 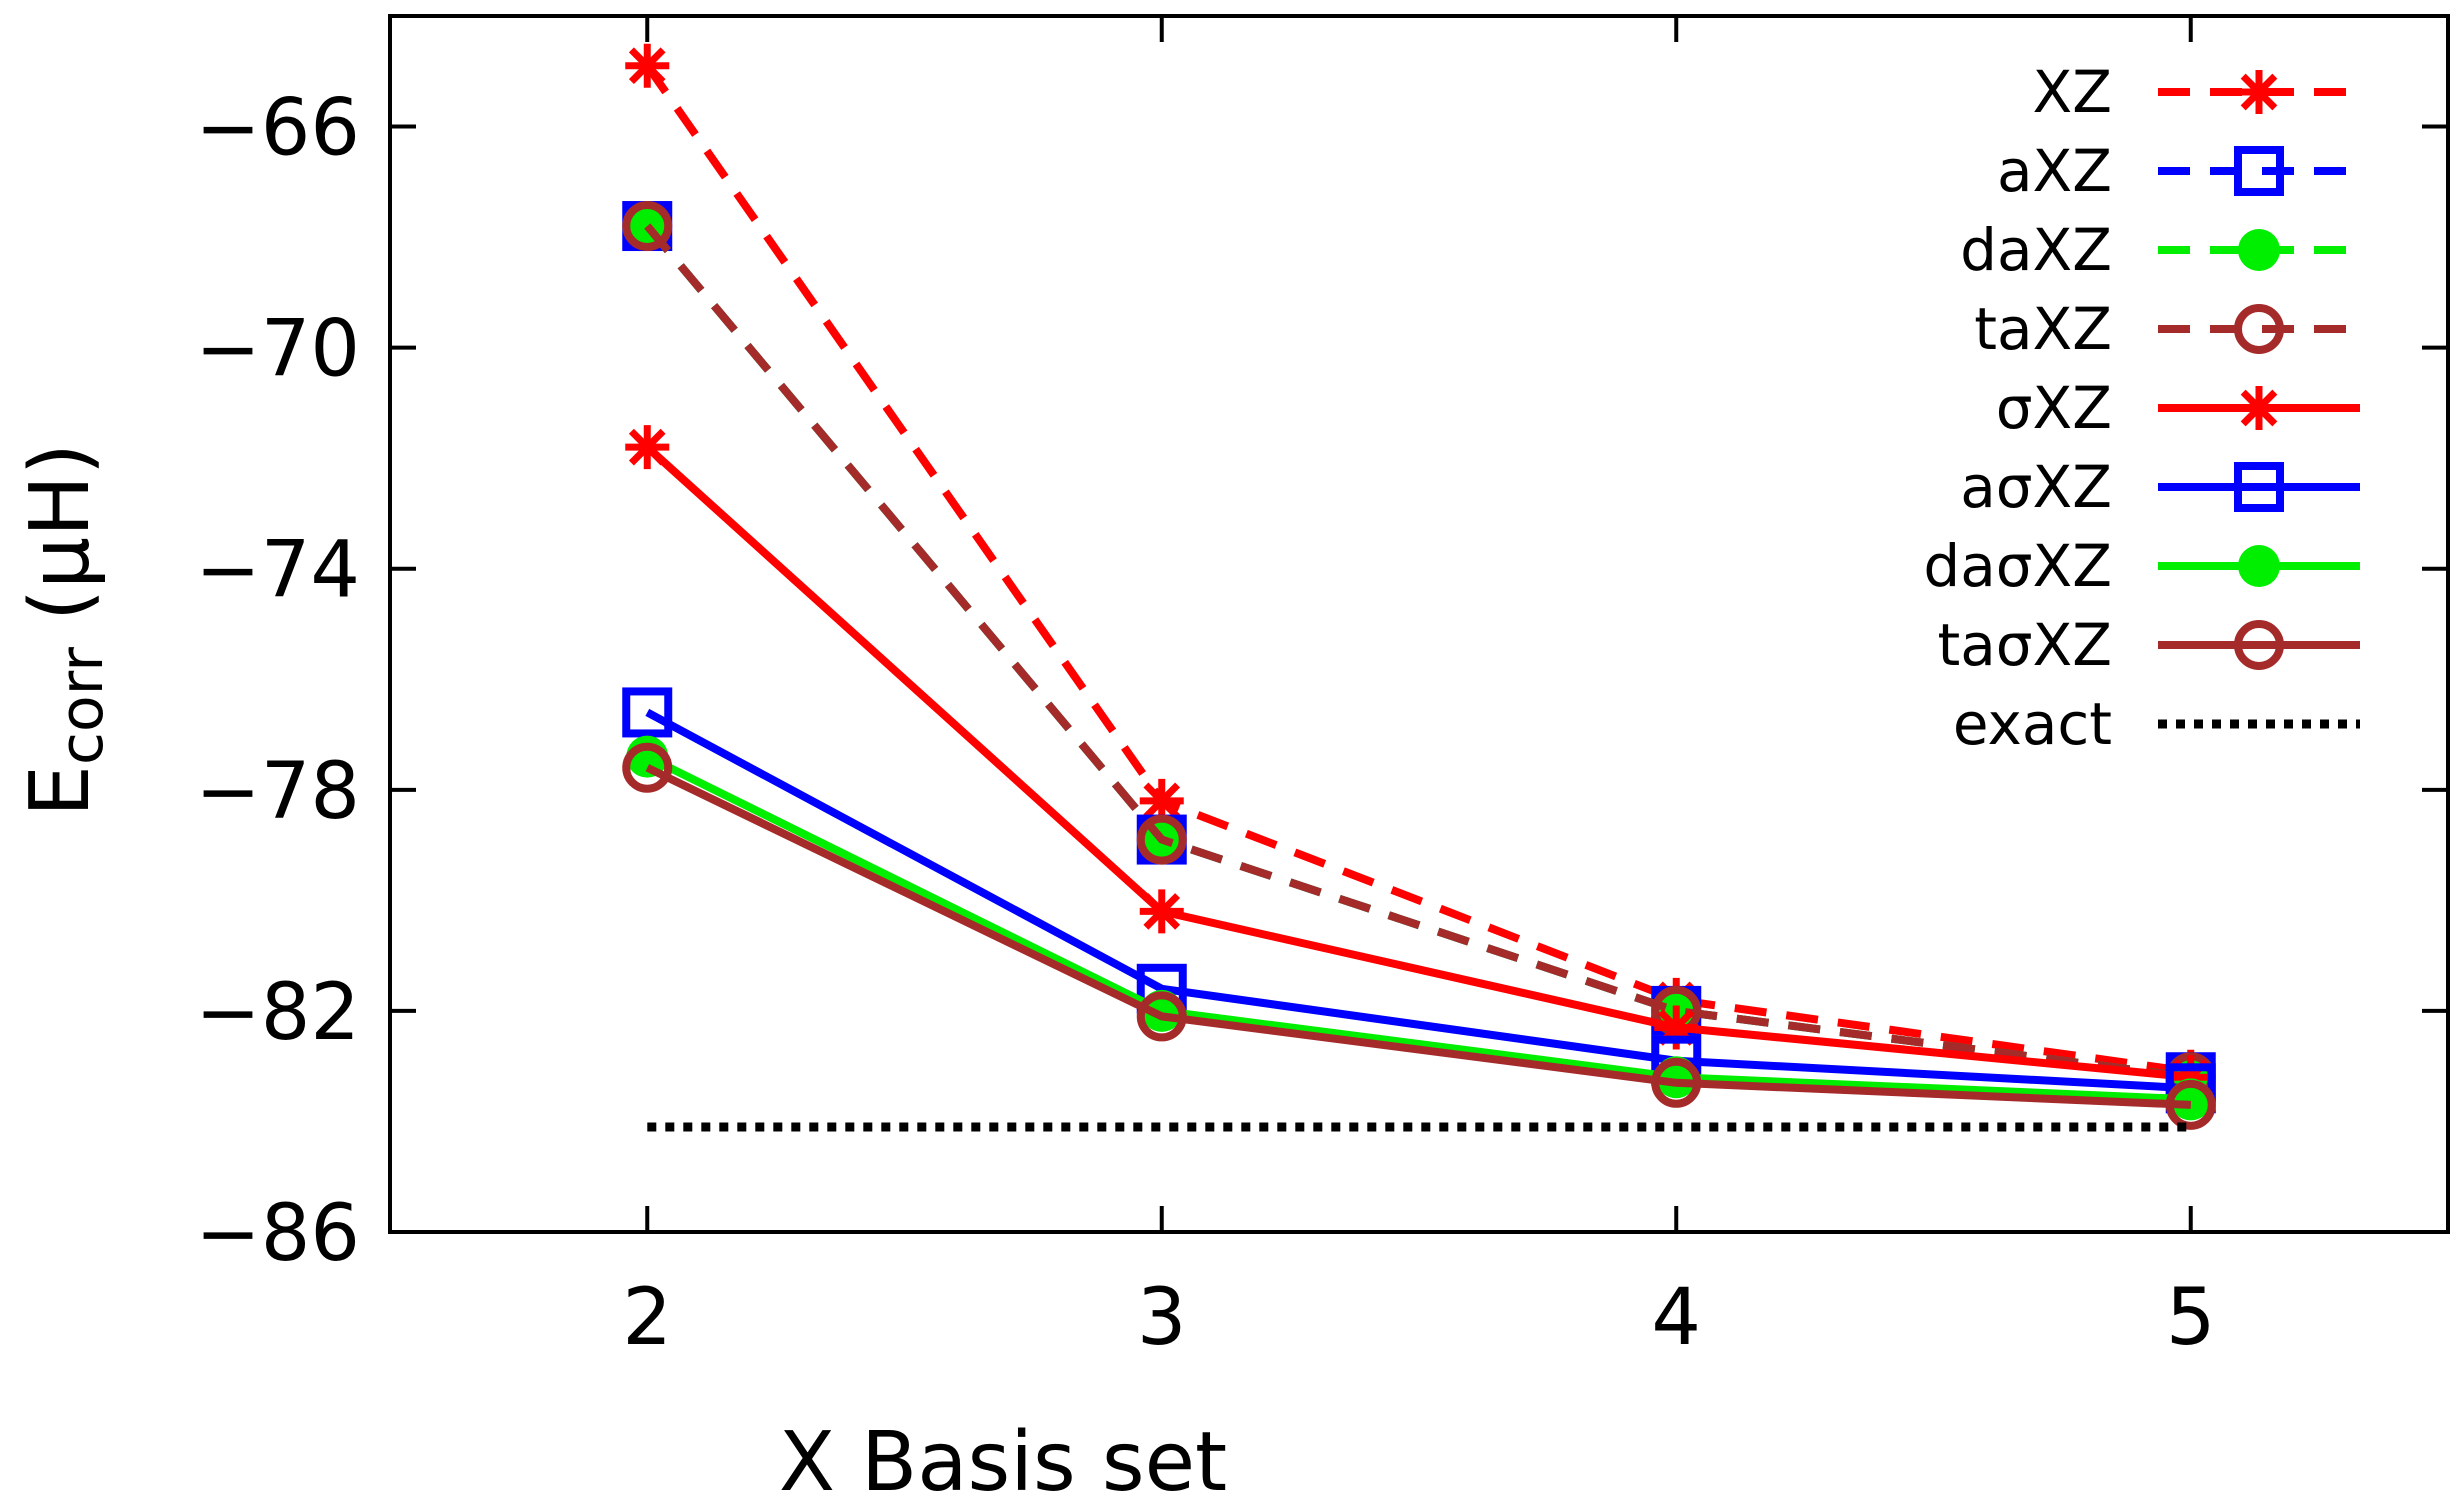 What do you see at coordinates (2017, 566) in the screenshot?
I see `legend-label-6: daσXZ` at bounding box center [2017, 566].